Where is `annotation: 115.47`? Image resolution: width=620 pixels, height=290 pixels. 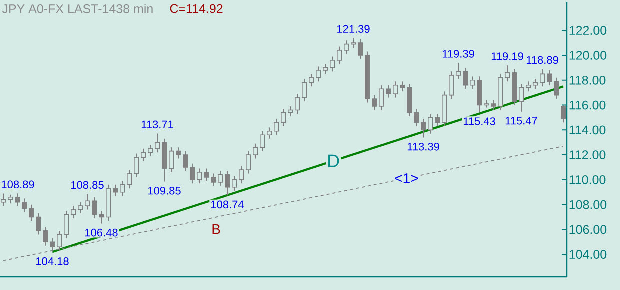 annotation: 115.47 is located at coordinates (522, 121).